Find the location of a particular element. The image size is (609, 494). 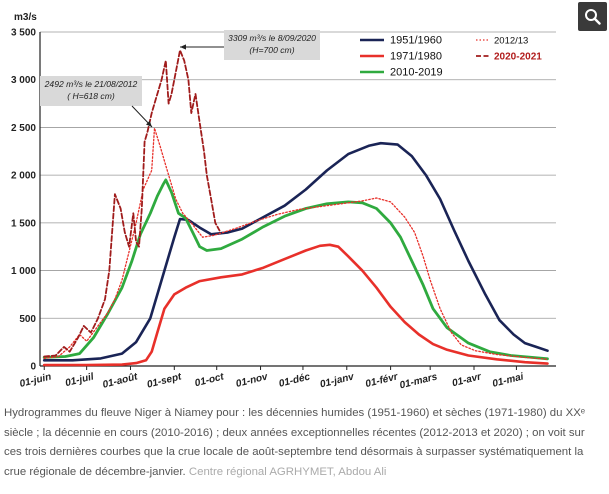

annotation-callout: 3309 m³/s le 8/09/2020 (H=700 cm) is located at coordinates (250, 45).